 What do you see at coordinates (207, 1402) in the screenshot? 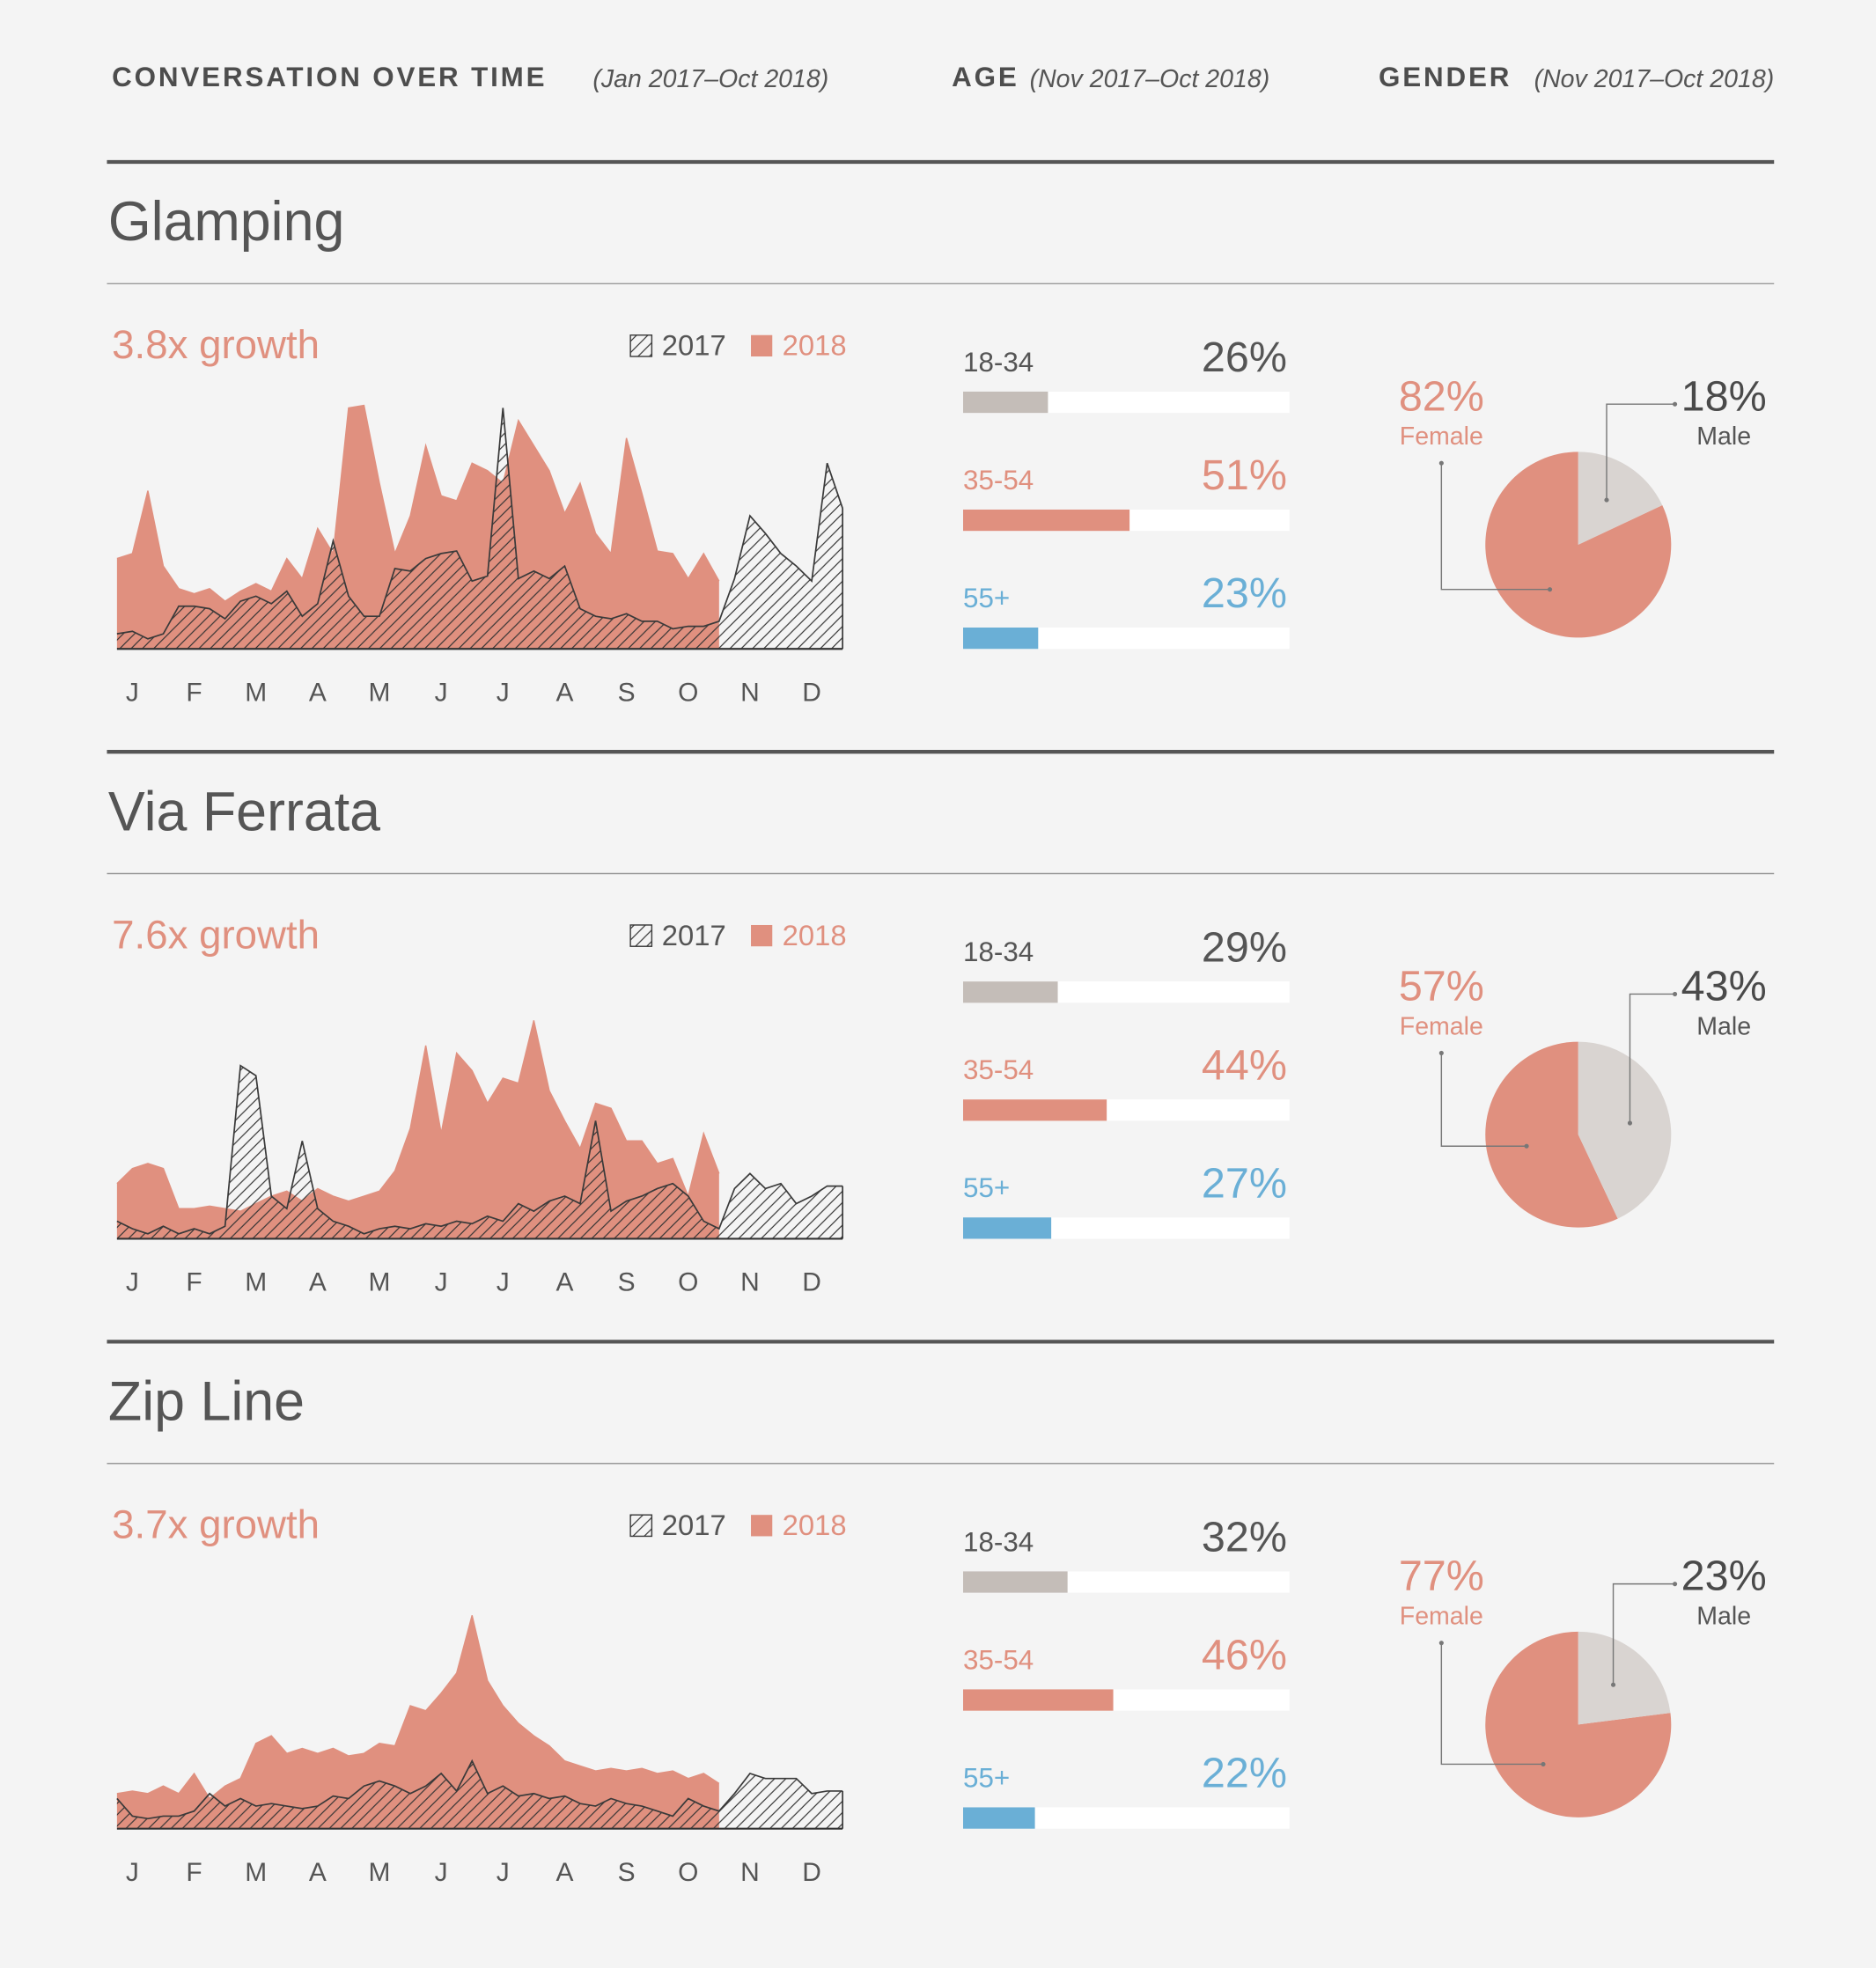
I see `section-title: Zip Line` at bounding box center [207, 1402].